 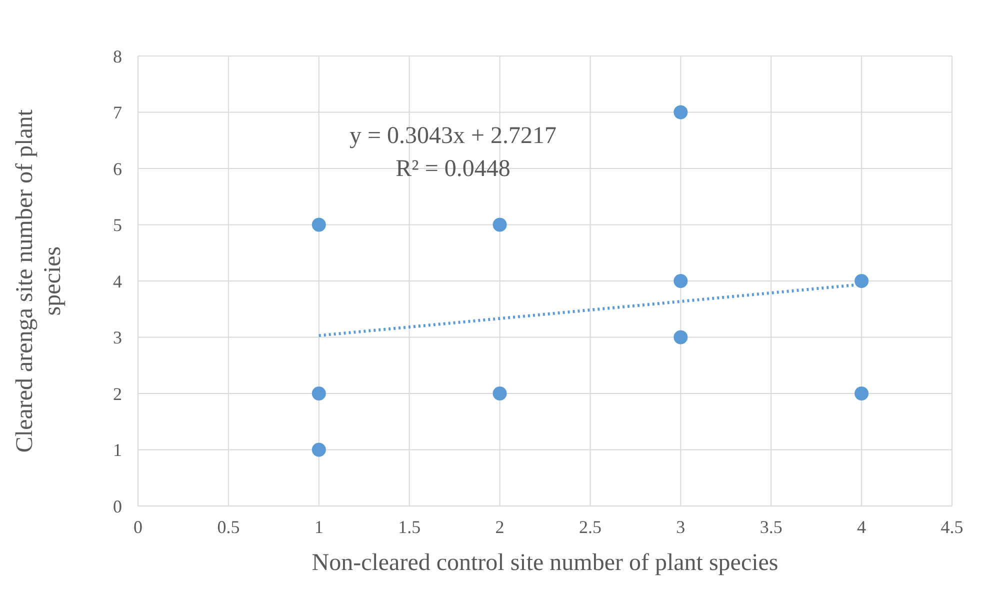 What do you see at coordinates (771, 526) in the screenshot?
I see `x-tick-label: 3.5` at bounding box center [771, 526].